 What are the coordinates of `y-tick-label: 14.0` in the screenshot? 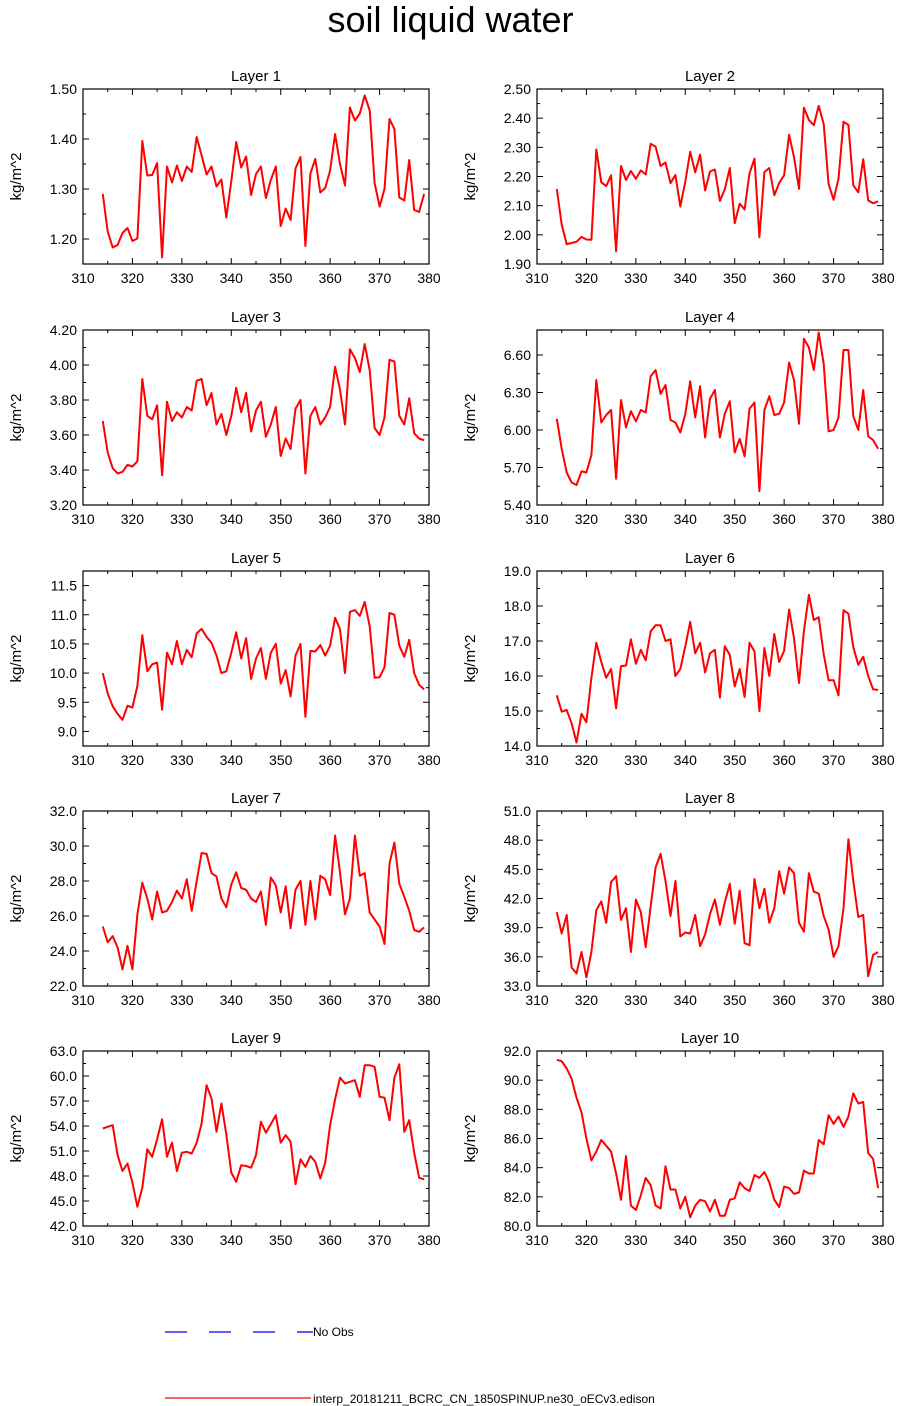 It's located at (517, 746).